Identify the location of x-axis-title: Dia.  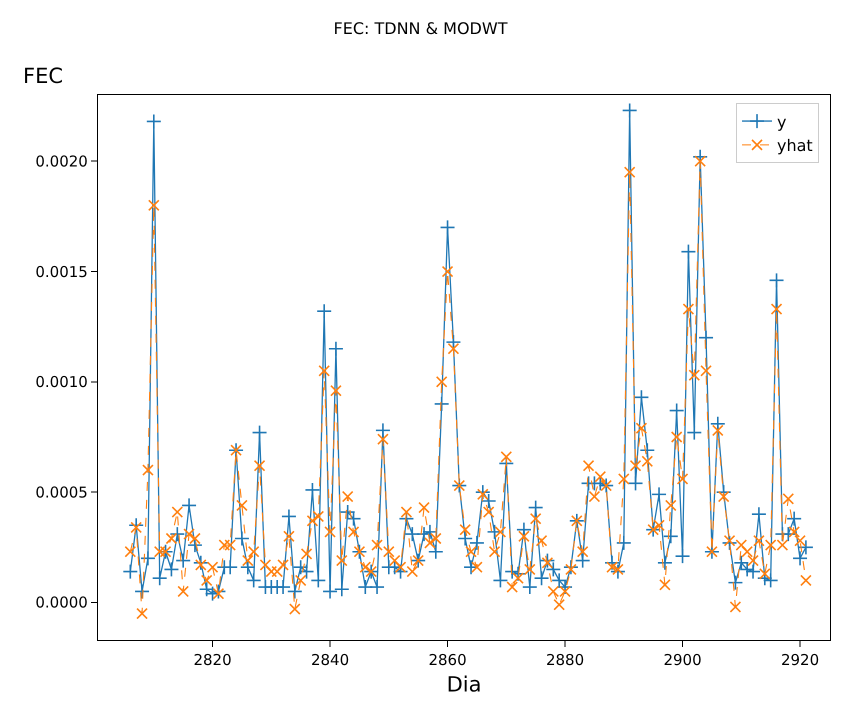
(464, 684).